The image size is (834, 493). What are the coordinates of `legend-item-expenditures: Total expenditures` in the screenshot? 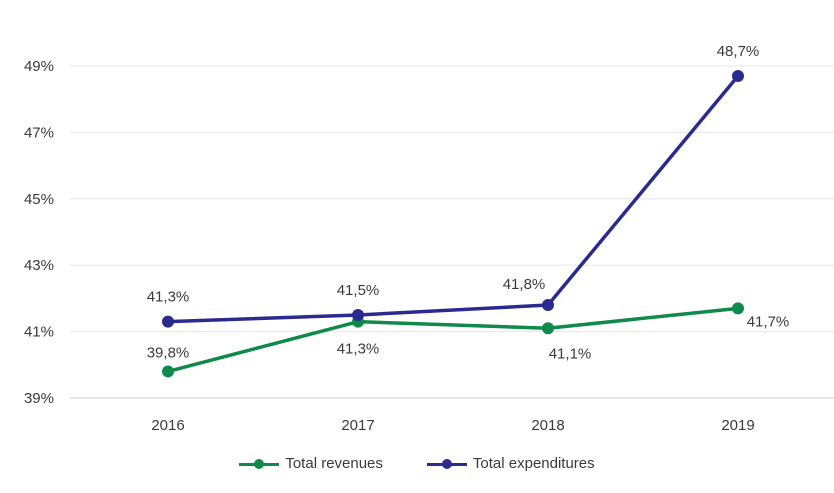 It's located at (510, 463).